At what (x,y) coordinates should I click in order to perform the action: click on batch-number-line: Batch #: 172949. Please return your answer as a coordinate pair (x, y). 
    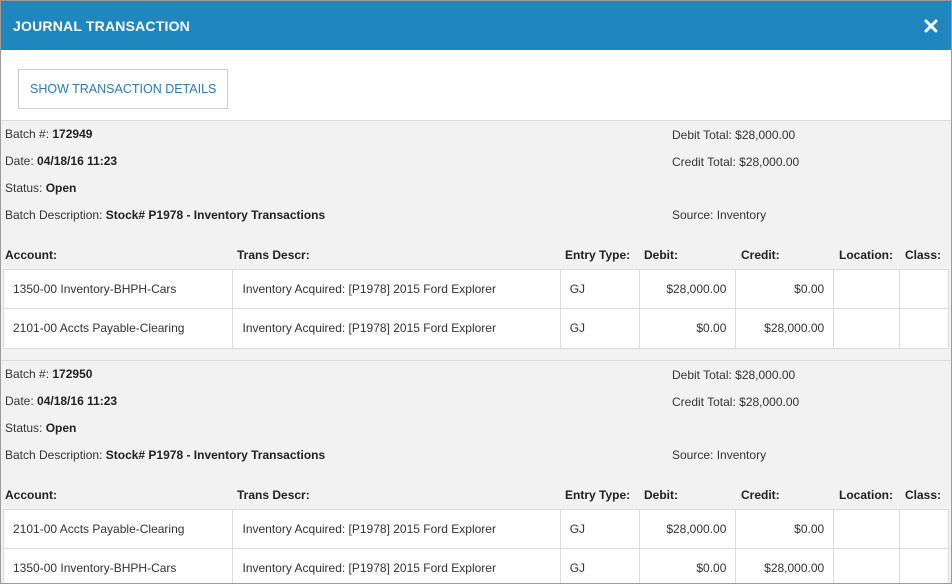
    Looking at the image, I should click on (165, 134).